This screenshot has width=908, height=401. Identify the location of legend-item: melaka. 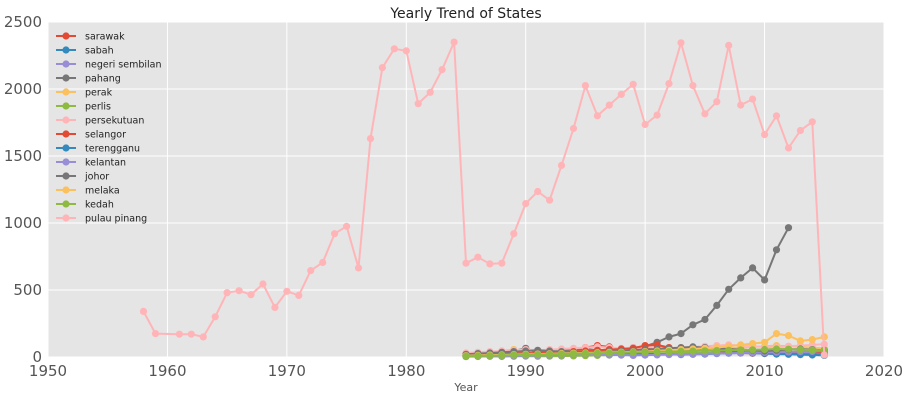
(88, 191).